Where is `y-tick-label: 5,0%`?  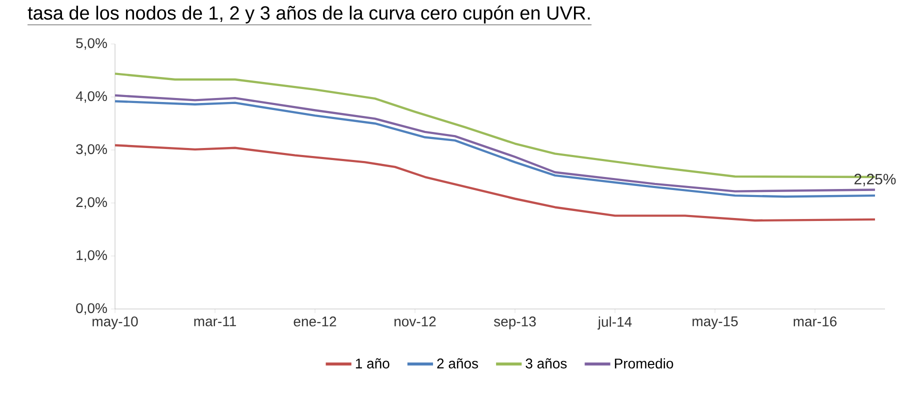
y-tick-label: 5,0% is located at coordinates (91, 44).